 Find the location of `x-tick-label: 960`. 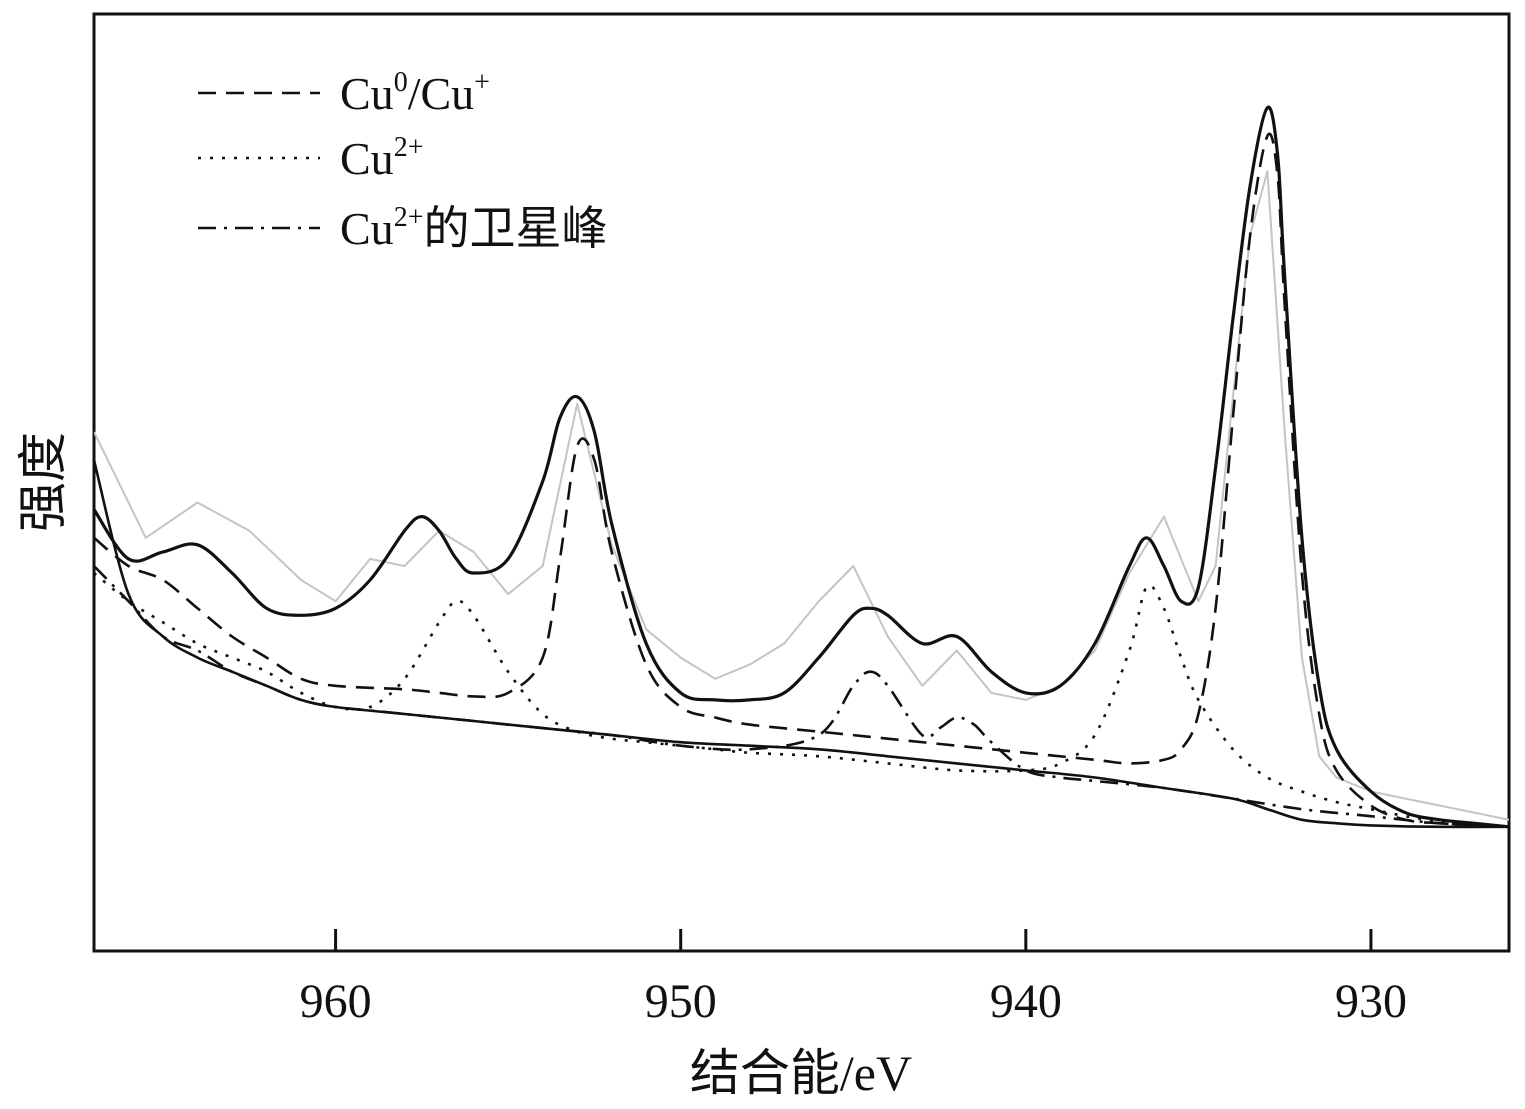

x-tick-label: 960 is located at coordinates (336, 1001).